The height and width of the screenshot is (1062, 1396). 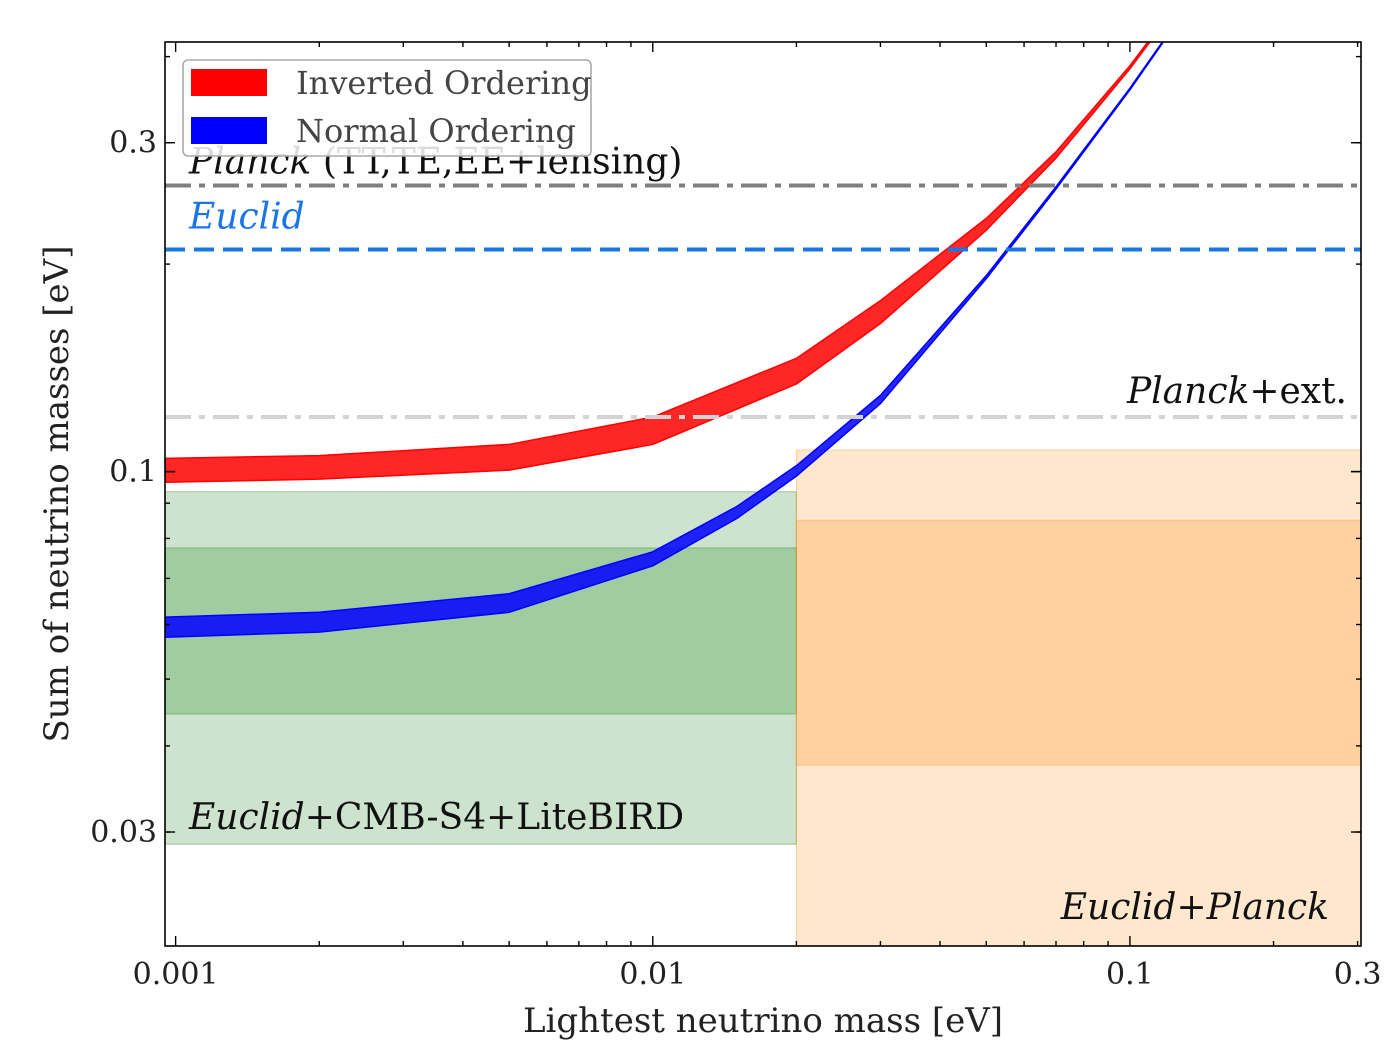 What do you see at coordinates (1078, 642) in the screenshot?
I see `euclid-planck-inner-region` at bounding box center [1078, 642].